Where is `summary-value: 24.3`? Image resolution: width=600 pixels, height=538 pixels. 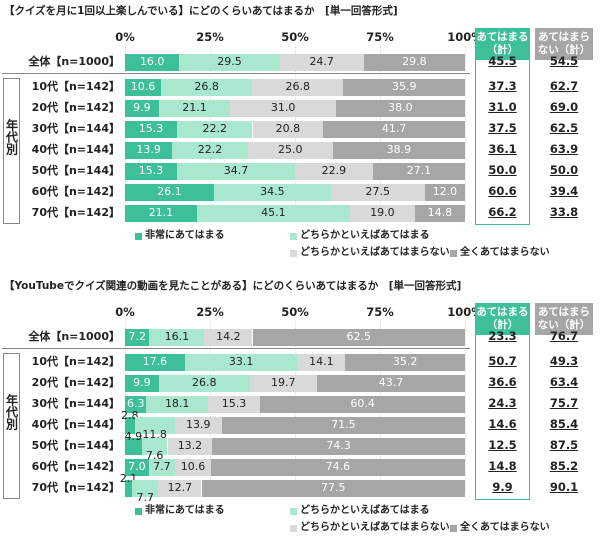
summary-value: 24.3 is located at coordinates (502, 403).